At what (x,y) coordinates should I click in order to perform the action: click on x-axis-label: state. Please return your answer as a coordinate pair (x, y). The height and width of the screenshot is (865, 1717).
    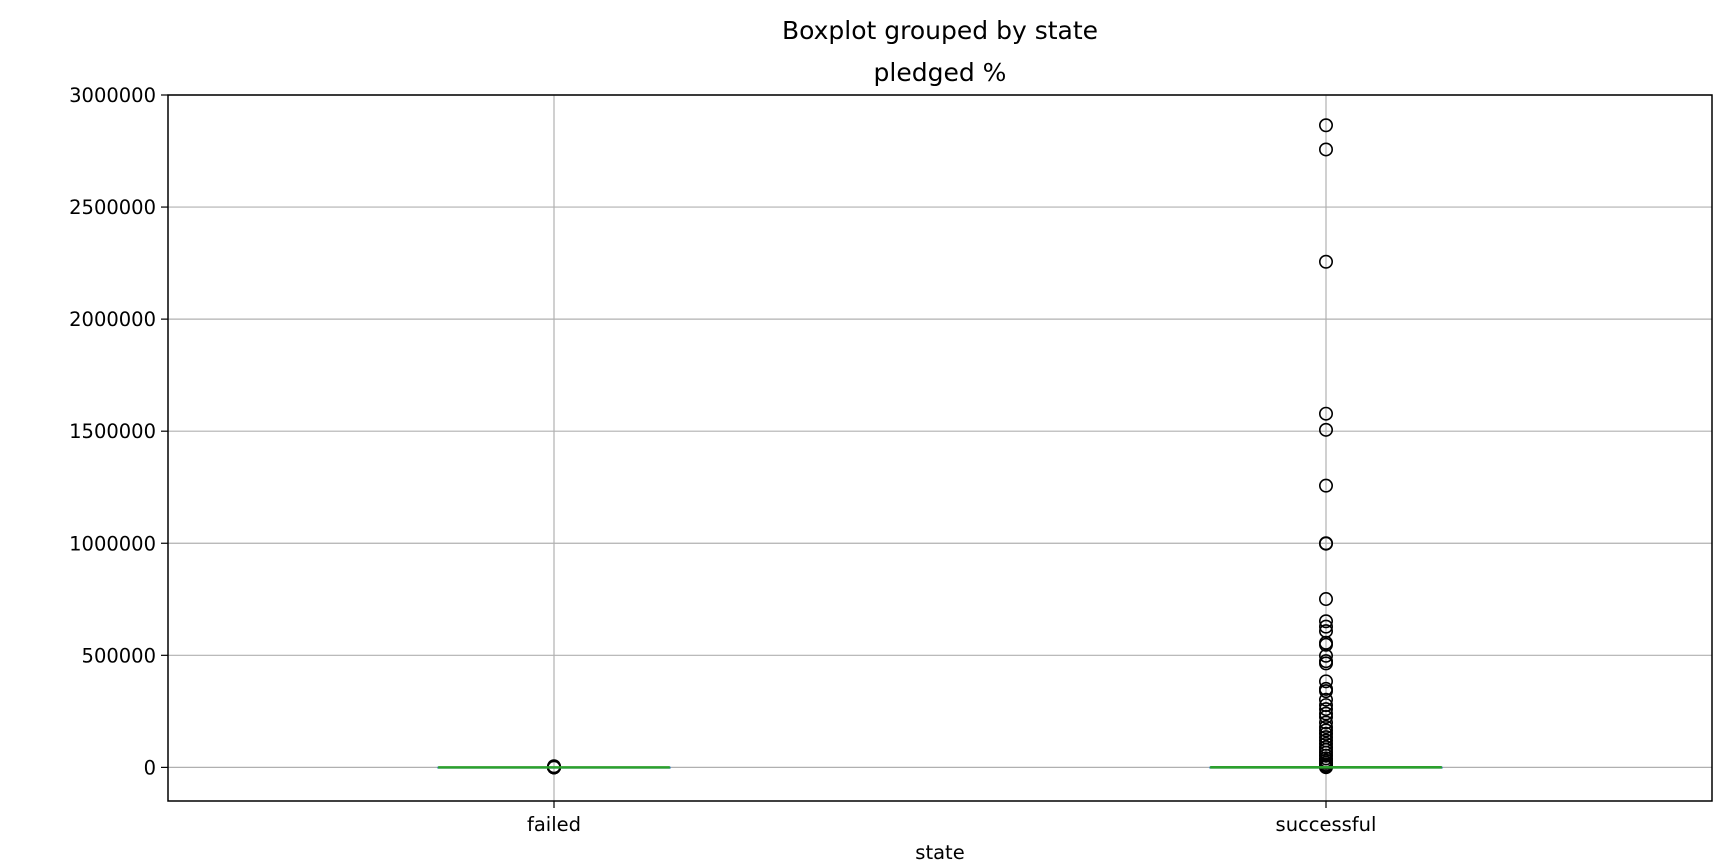
    Looking at the image, I should click on (939, 851).